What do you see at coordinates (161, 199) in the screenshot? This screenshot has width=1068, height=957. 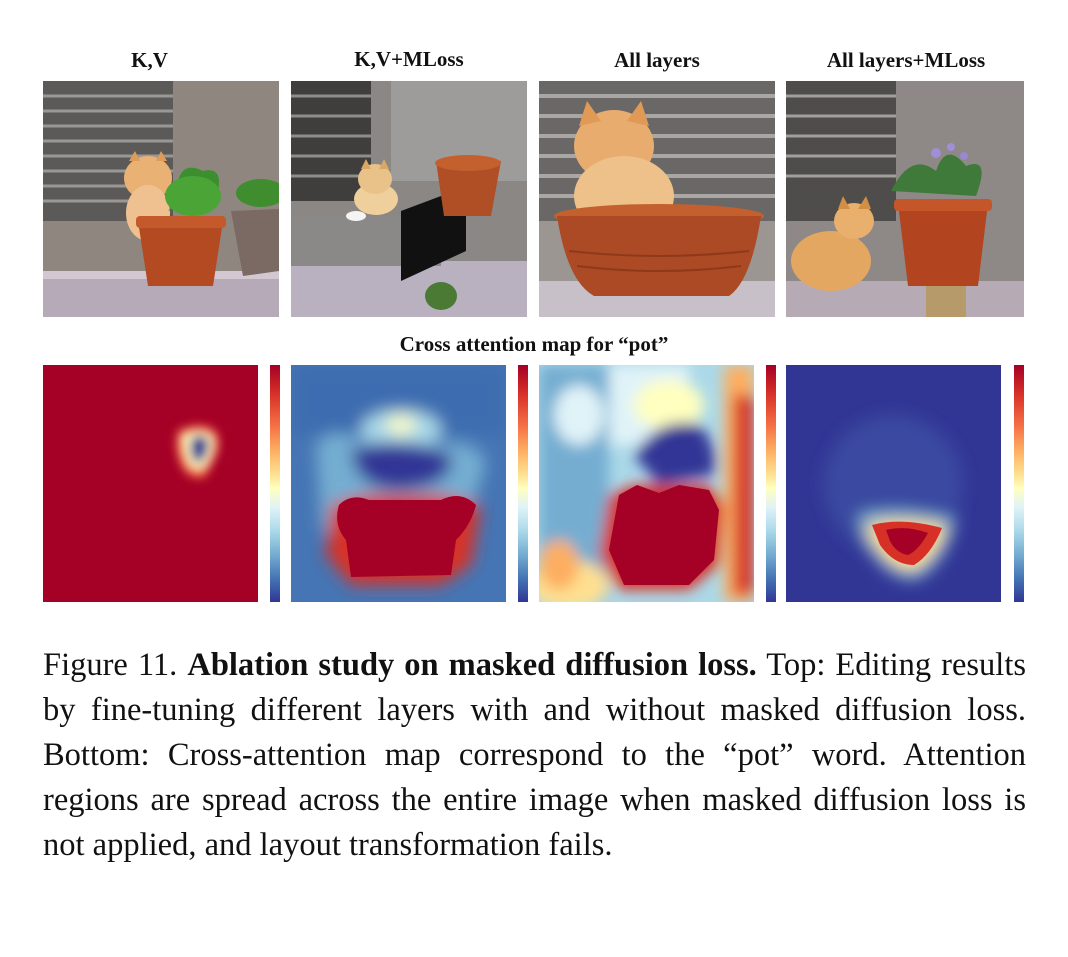 I see `result-image-kv` at bounding box center [161, 199].